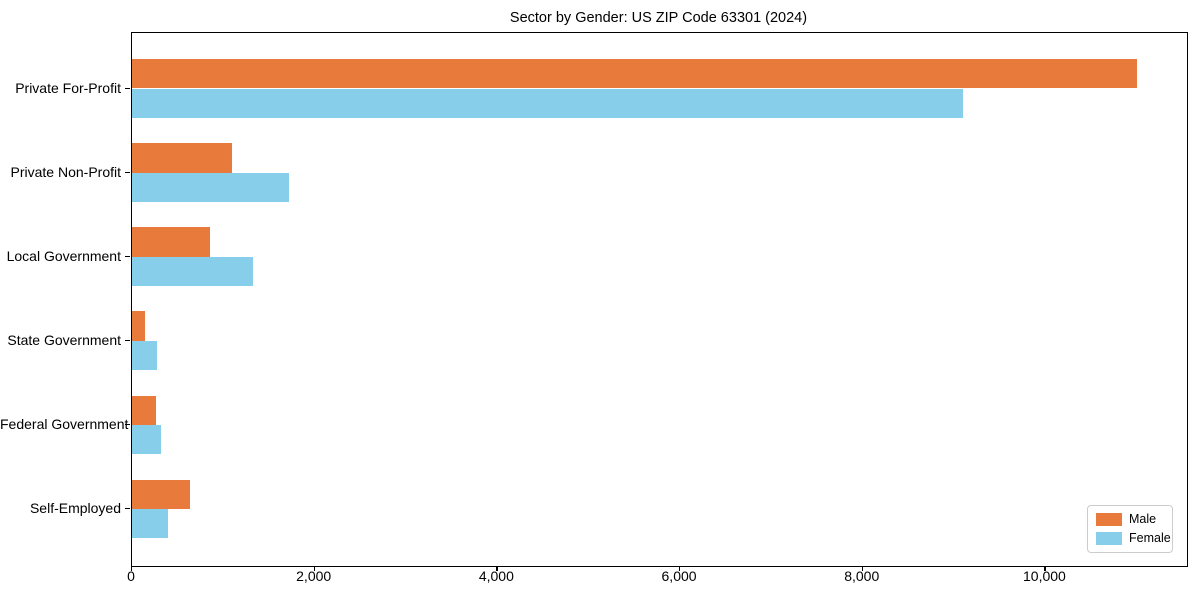 The image size is (1200, 600). Describe the element at coordinates (211, 187) in the screenshot. I see `bar-female-private-non-profit` at that location.